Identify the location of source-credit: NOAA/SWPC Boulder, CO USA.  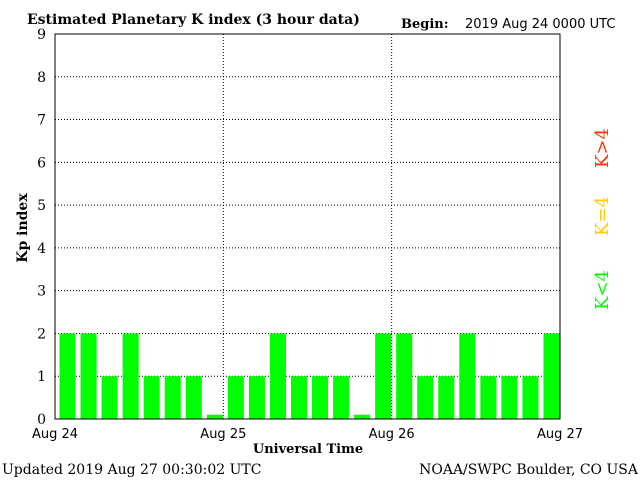
(529, 470).